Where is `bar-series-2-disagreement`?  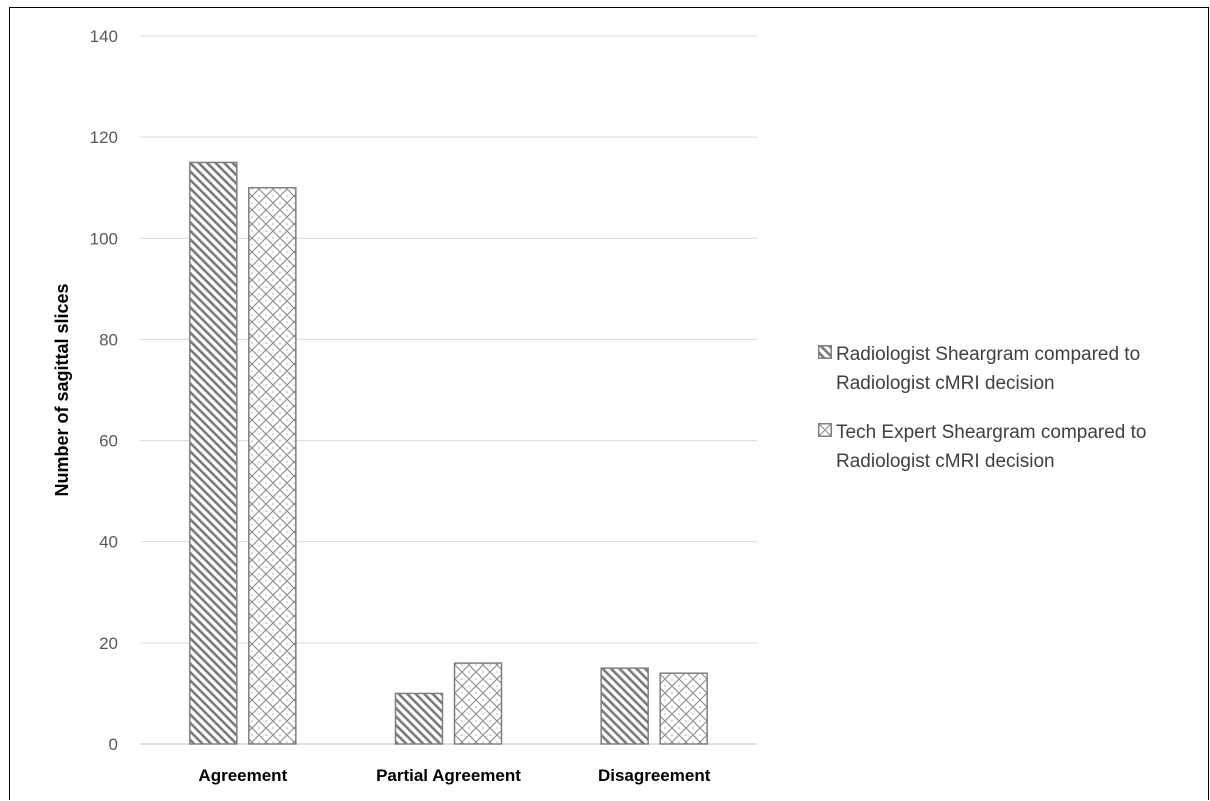 bar-series-2-disagreement is located at coordinates (683, 708).